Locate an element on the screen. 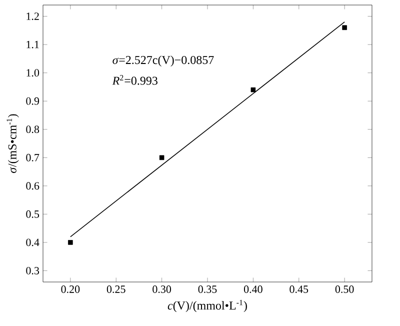 The image size is (400, 326). x-tick-label: 0.20 is located at coordinates (70, 289).